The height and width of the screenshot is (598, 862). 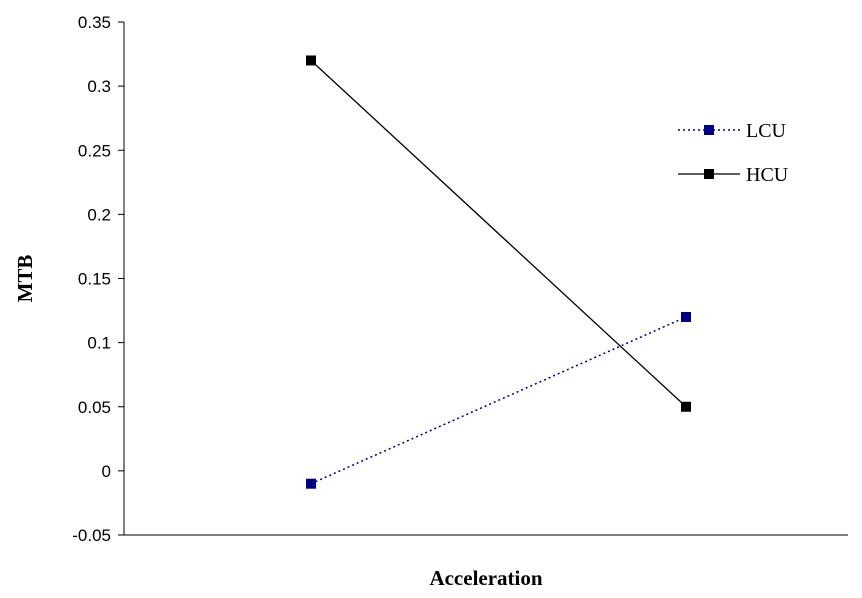 I want to click on y-tick-label: 0.15, so click(x=94, y=279).